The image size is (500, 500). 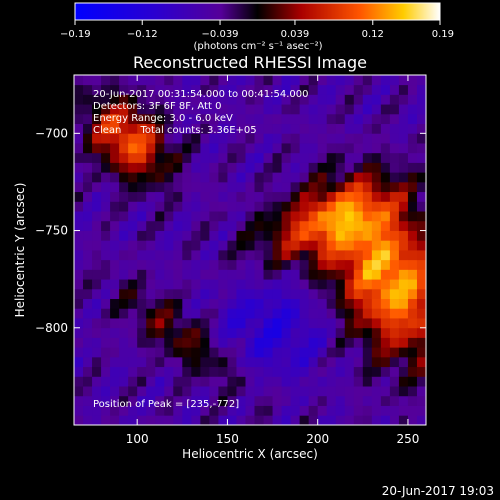 I want to click on colorbar-tick-label: −0.19, so click(x=75, y=34).